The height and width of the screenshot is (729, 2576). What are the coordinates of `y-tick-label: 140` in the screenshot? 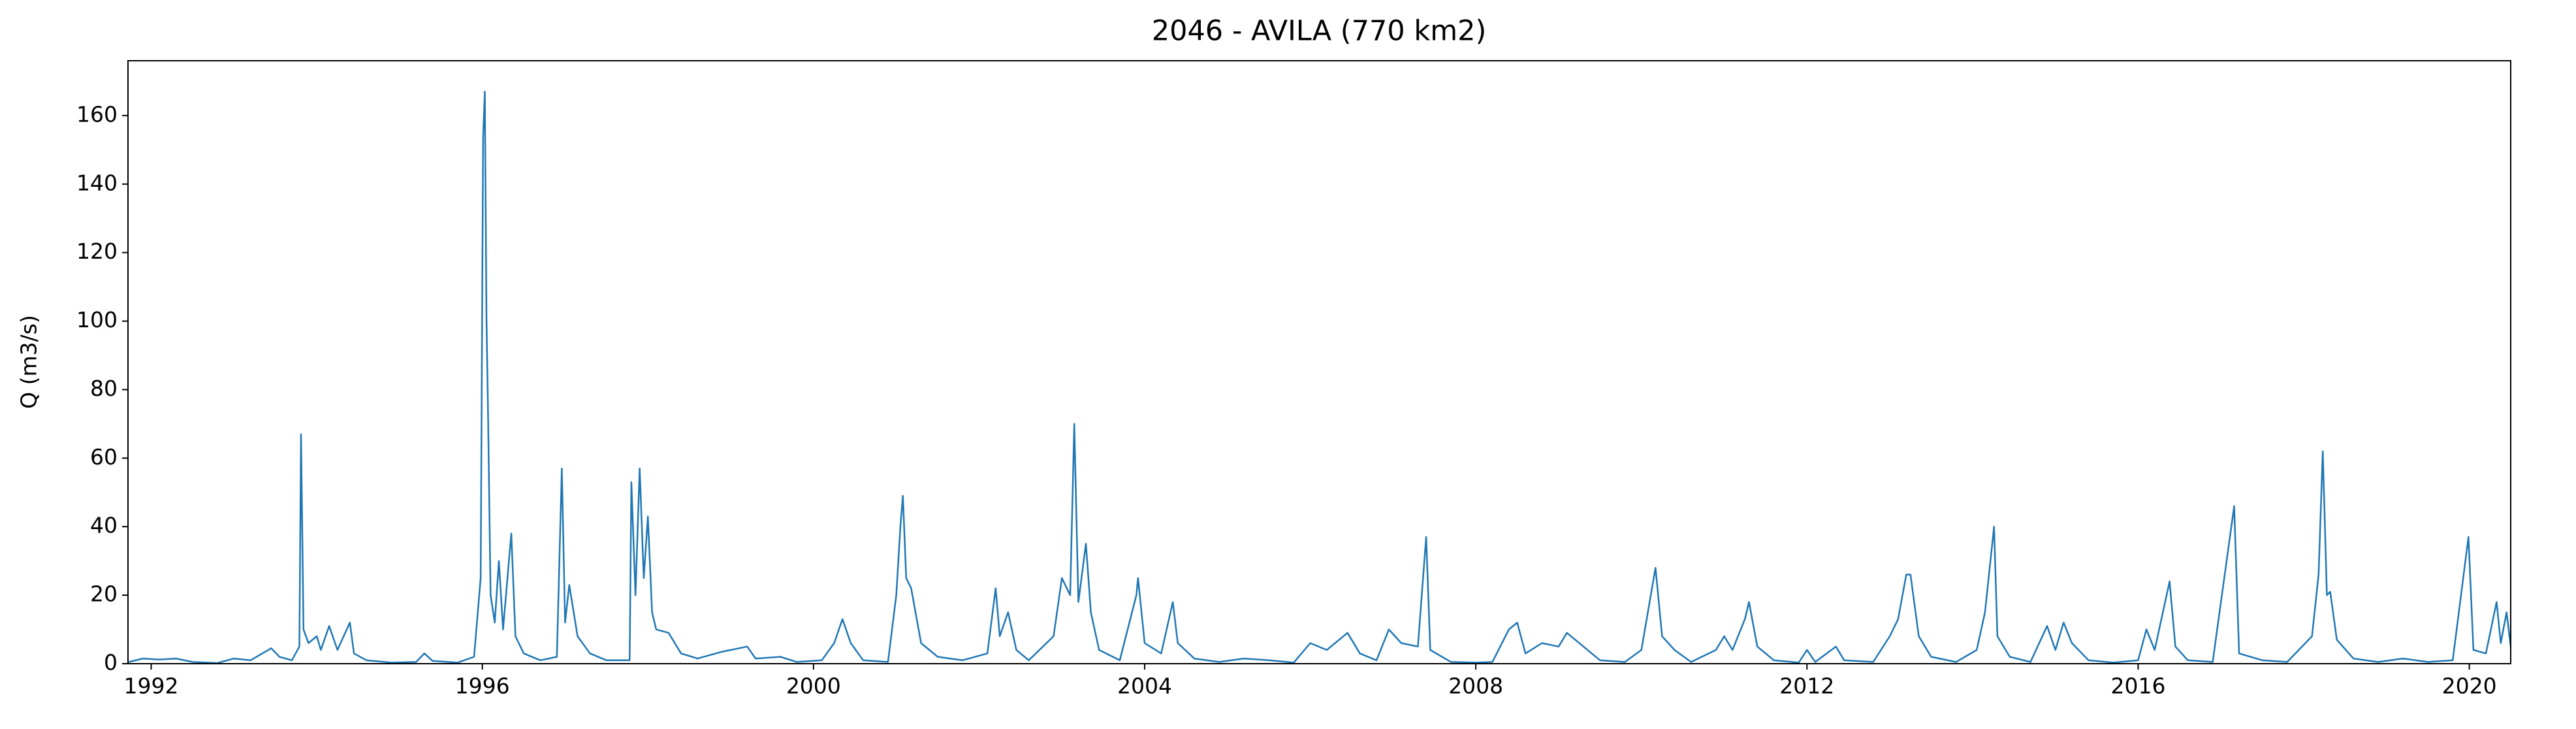 It's located at (97, 182).